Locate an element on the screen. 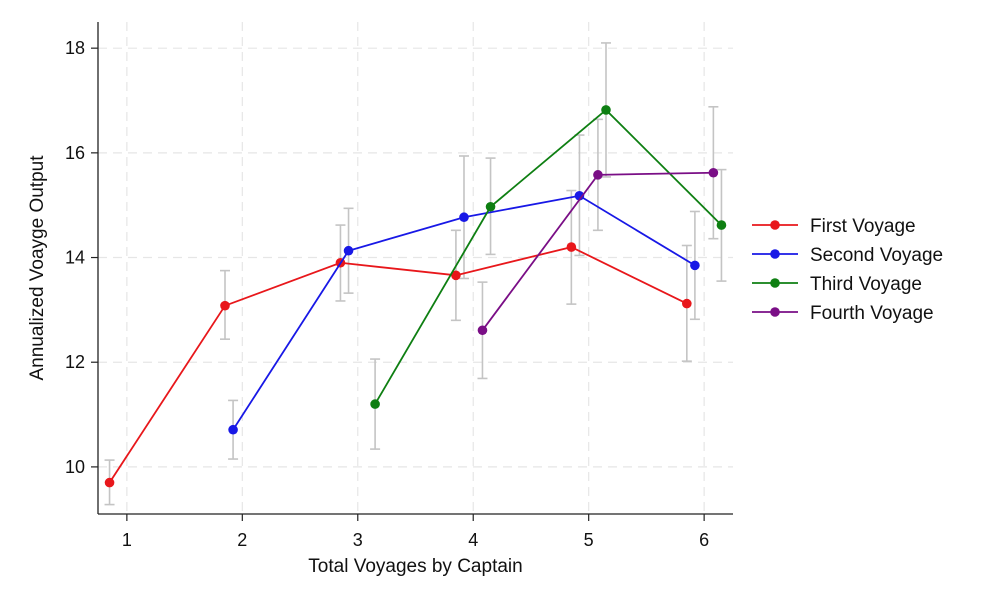  legend-label: Second Voyage is located at coordinates (876, 255).